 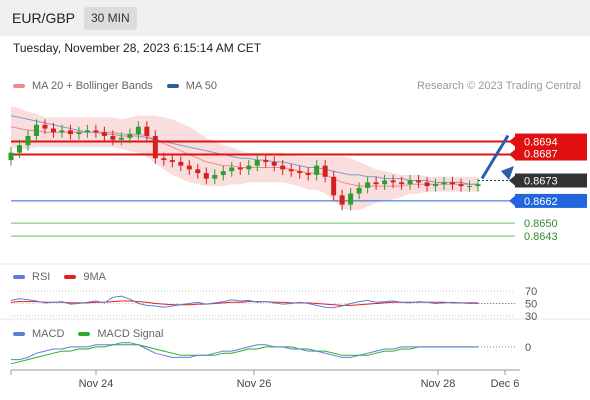 What do you see at coordinates (244, 302) in the screenshot?
I see `rsi-line` at bounding box center [244, 302].